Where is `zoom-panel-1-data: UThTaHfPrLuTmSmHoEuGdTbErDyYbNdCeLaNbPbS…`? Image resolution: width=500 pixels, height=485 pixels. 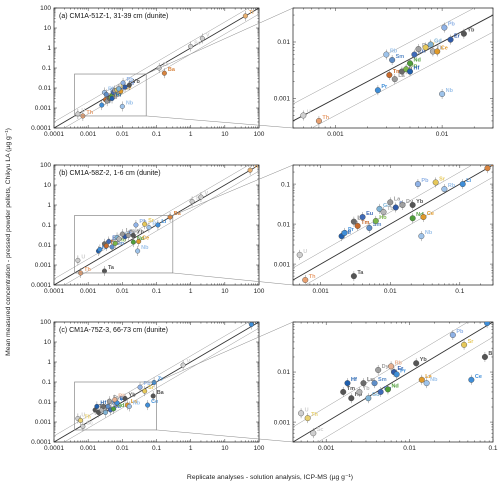 zoom-panel-1-data: UThTaHfPrLuTmSmHoEuGdTbErDyYbNdCeLaNbPbS… is located at coordinates (393, 225).